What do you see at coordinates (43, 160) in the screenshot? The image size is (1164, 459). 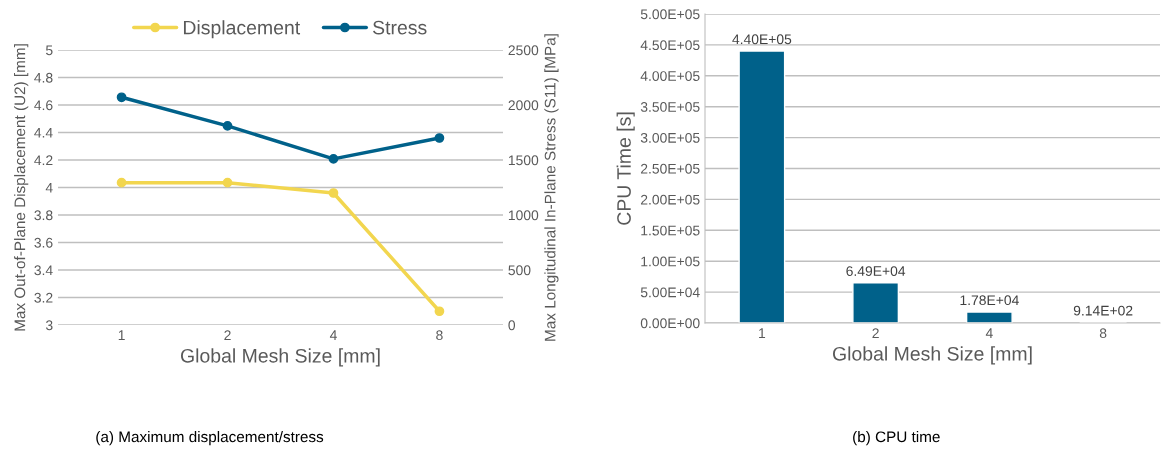 I see `y-tick-label: 4.2` at bounding box center [43, 160].